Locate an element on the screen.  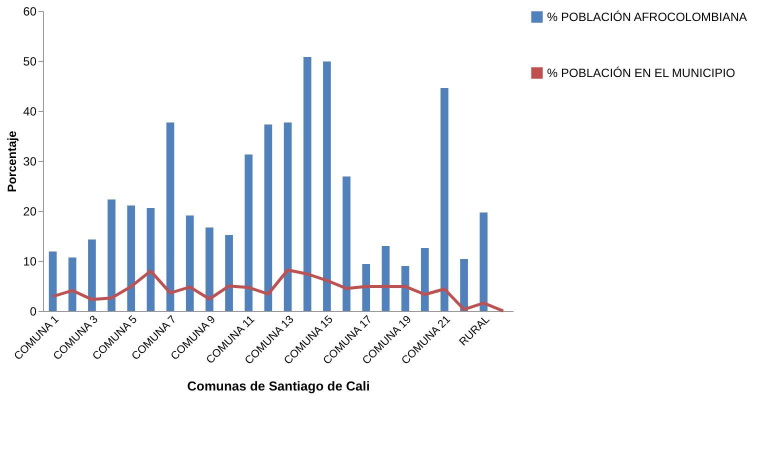
y-tick-label: 30 is located at coordinates (30, 161).